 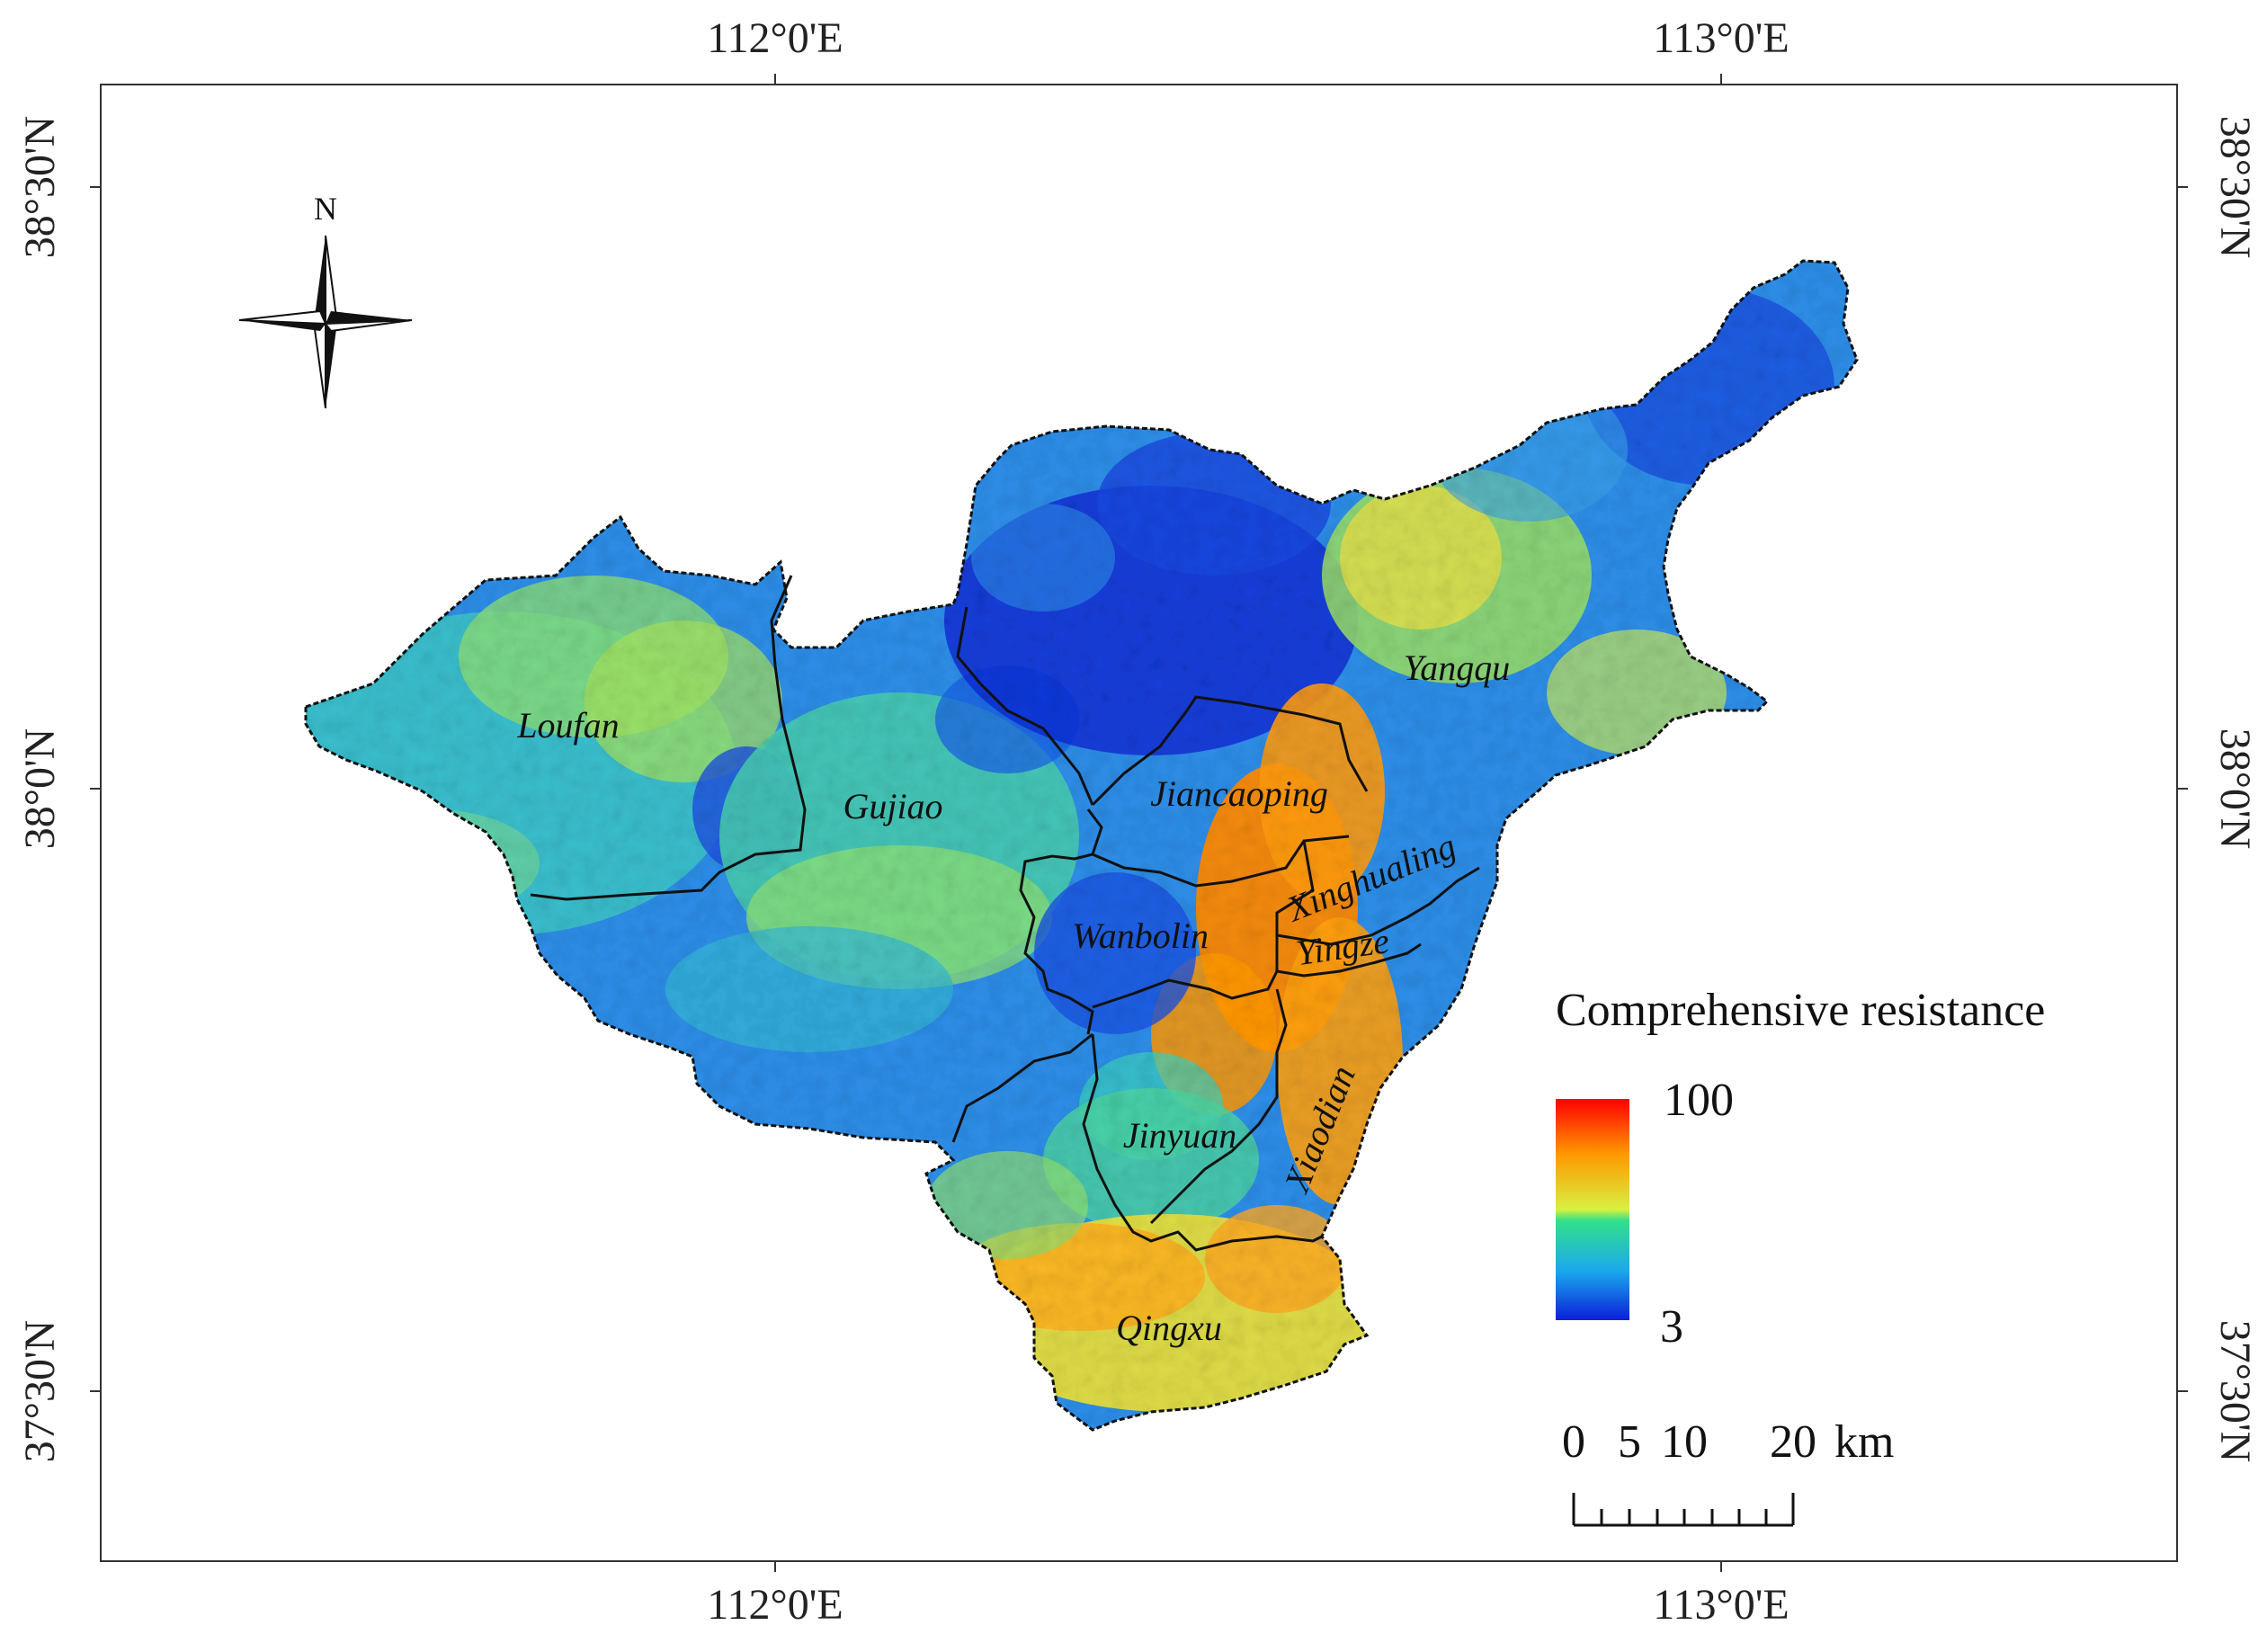 What do you see at coordinates (1169, 1328) in the screenshot?
I see `region-label-qingxu: Qingxu` at bounding box center [1169, 1328].